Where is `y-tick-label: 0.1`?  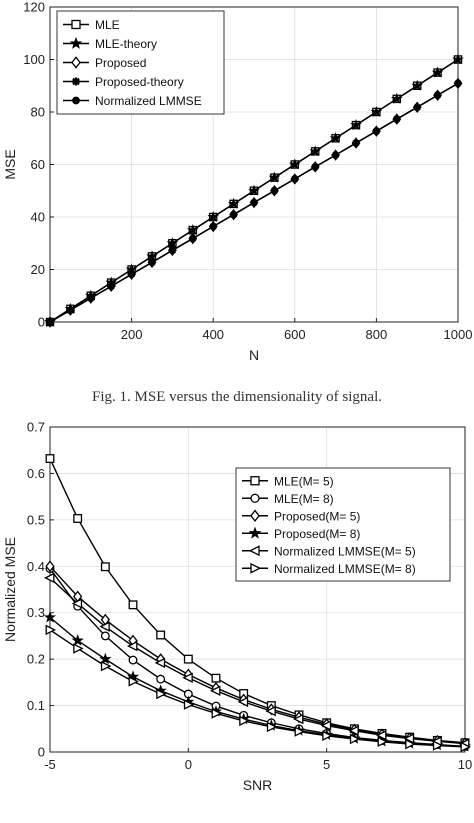
y-tick-label: 0.1 is located at coordinates (36, 705).